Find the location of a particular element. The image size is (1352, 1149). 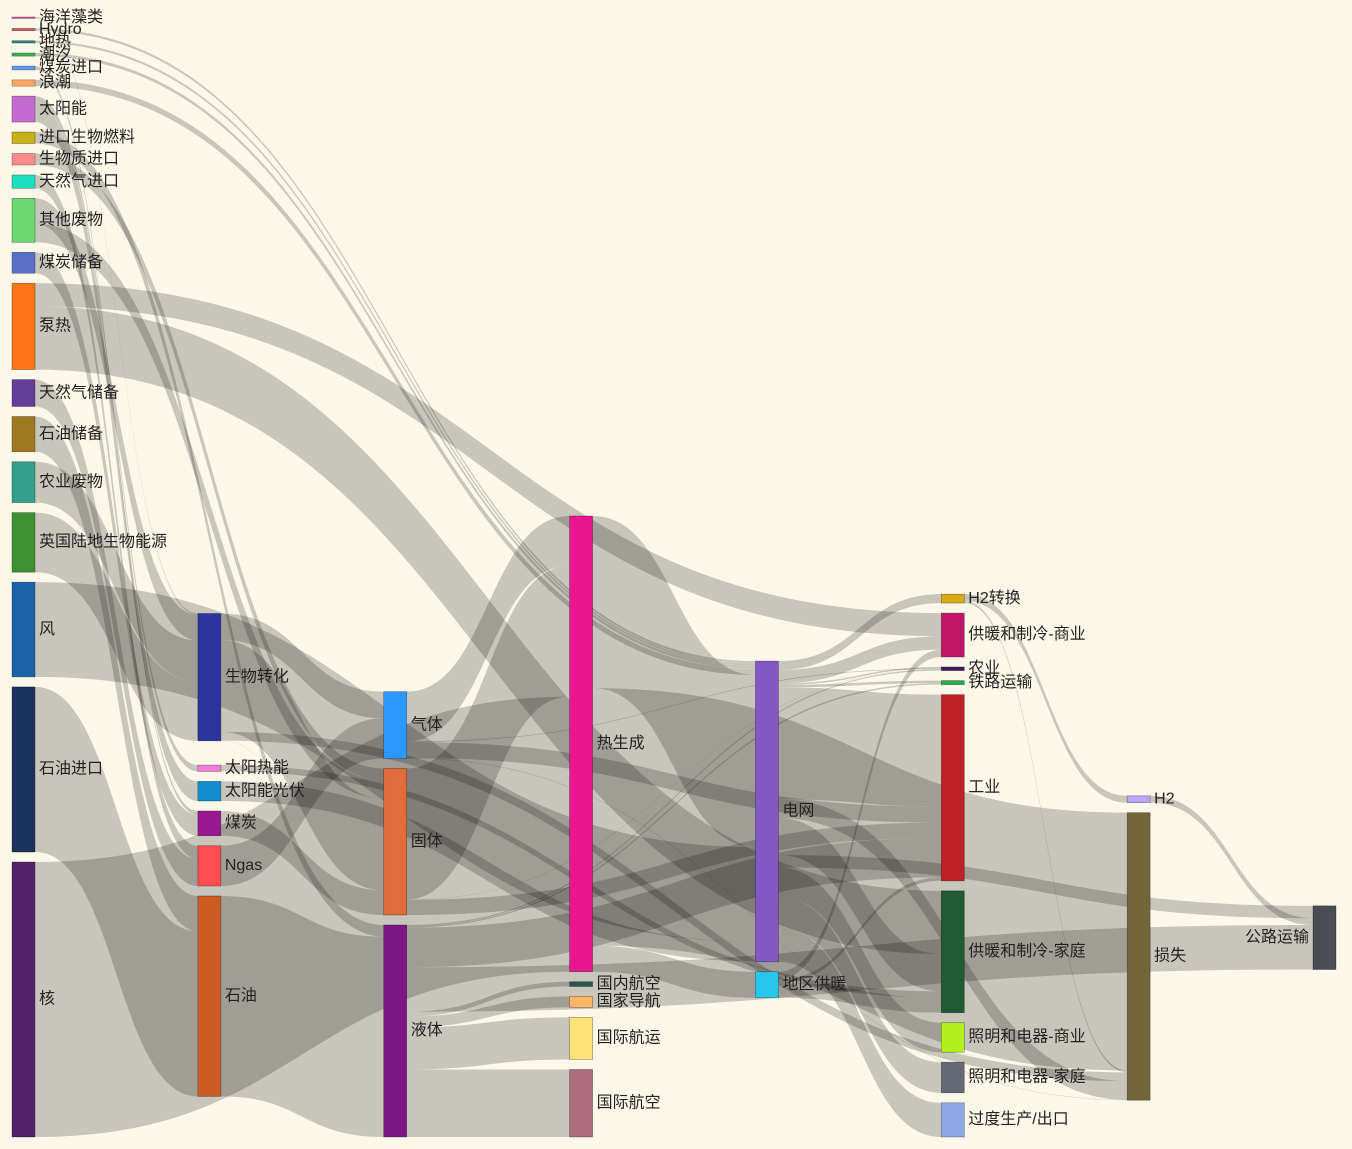

node-label: 国内航空 is located at coordinates (629, 983).